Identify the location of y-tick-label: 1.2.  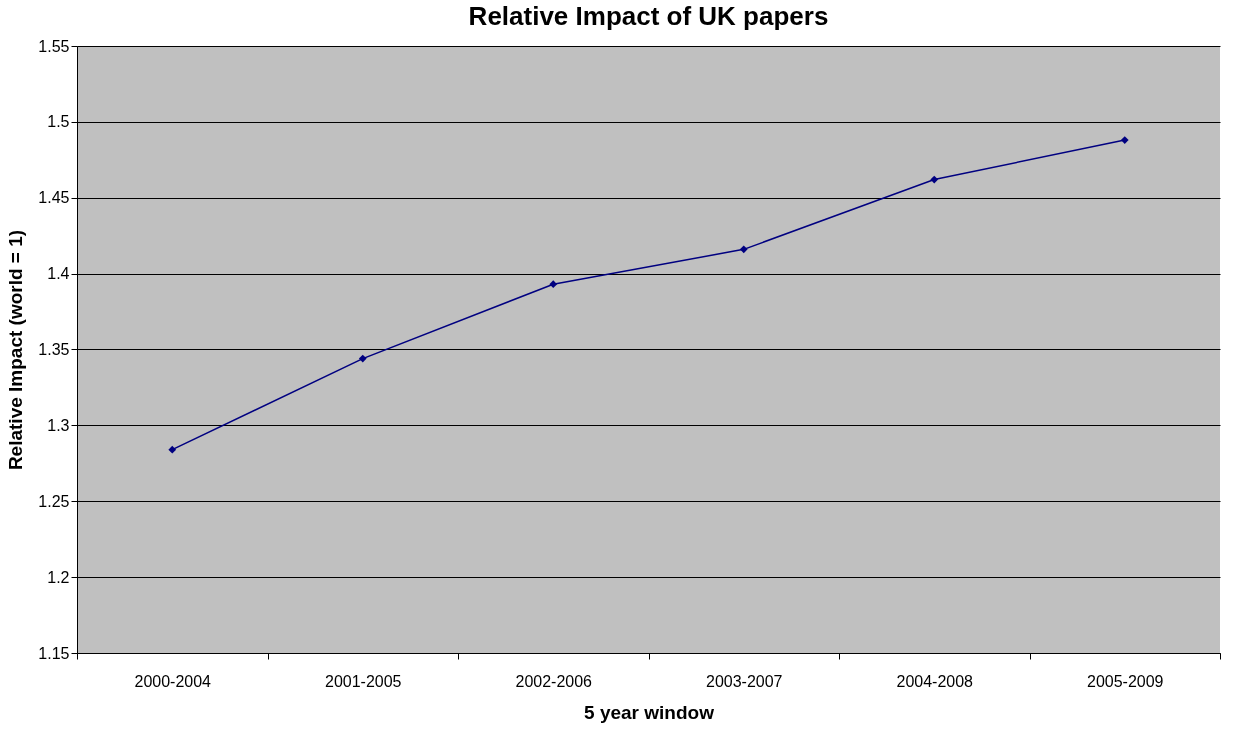
(58, 577).